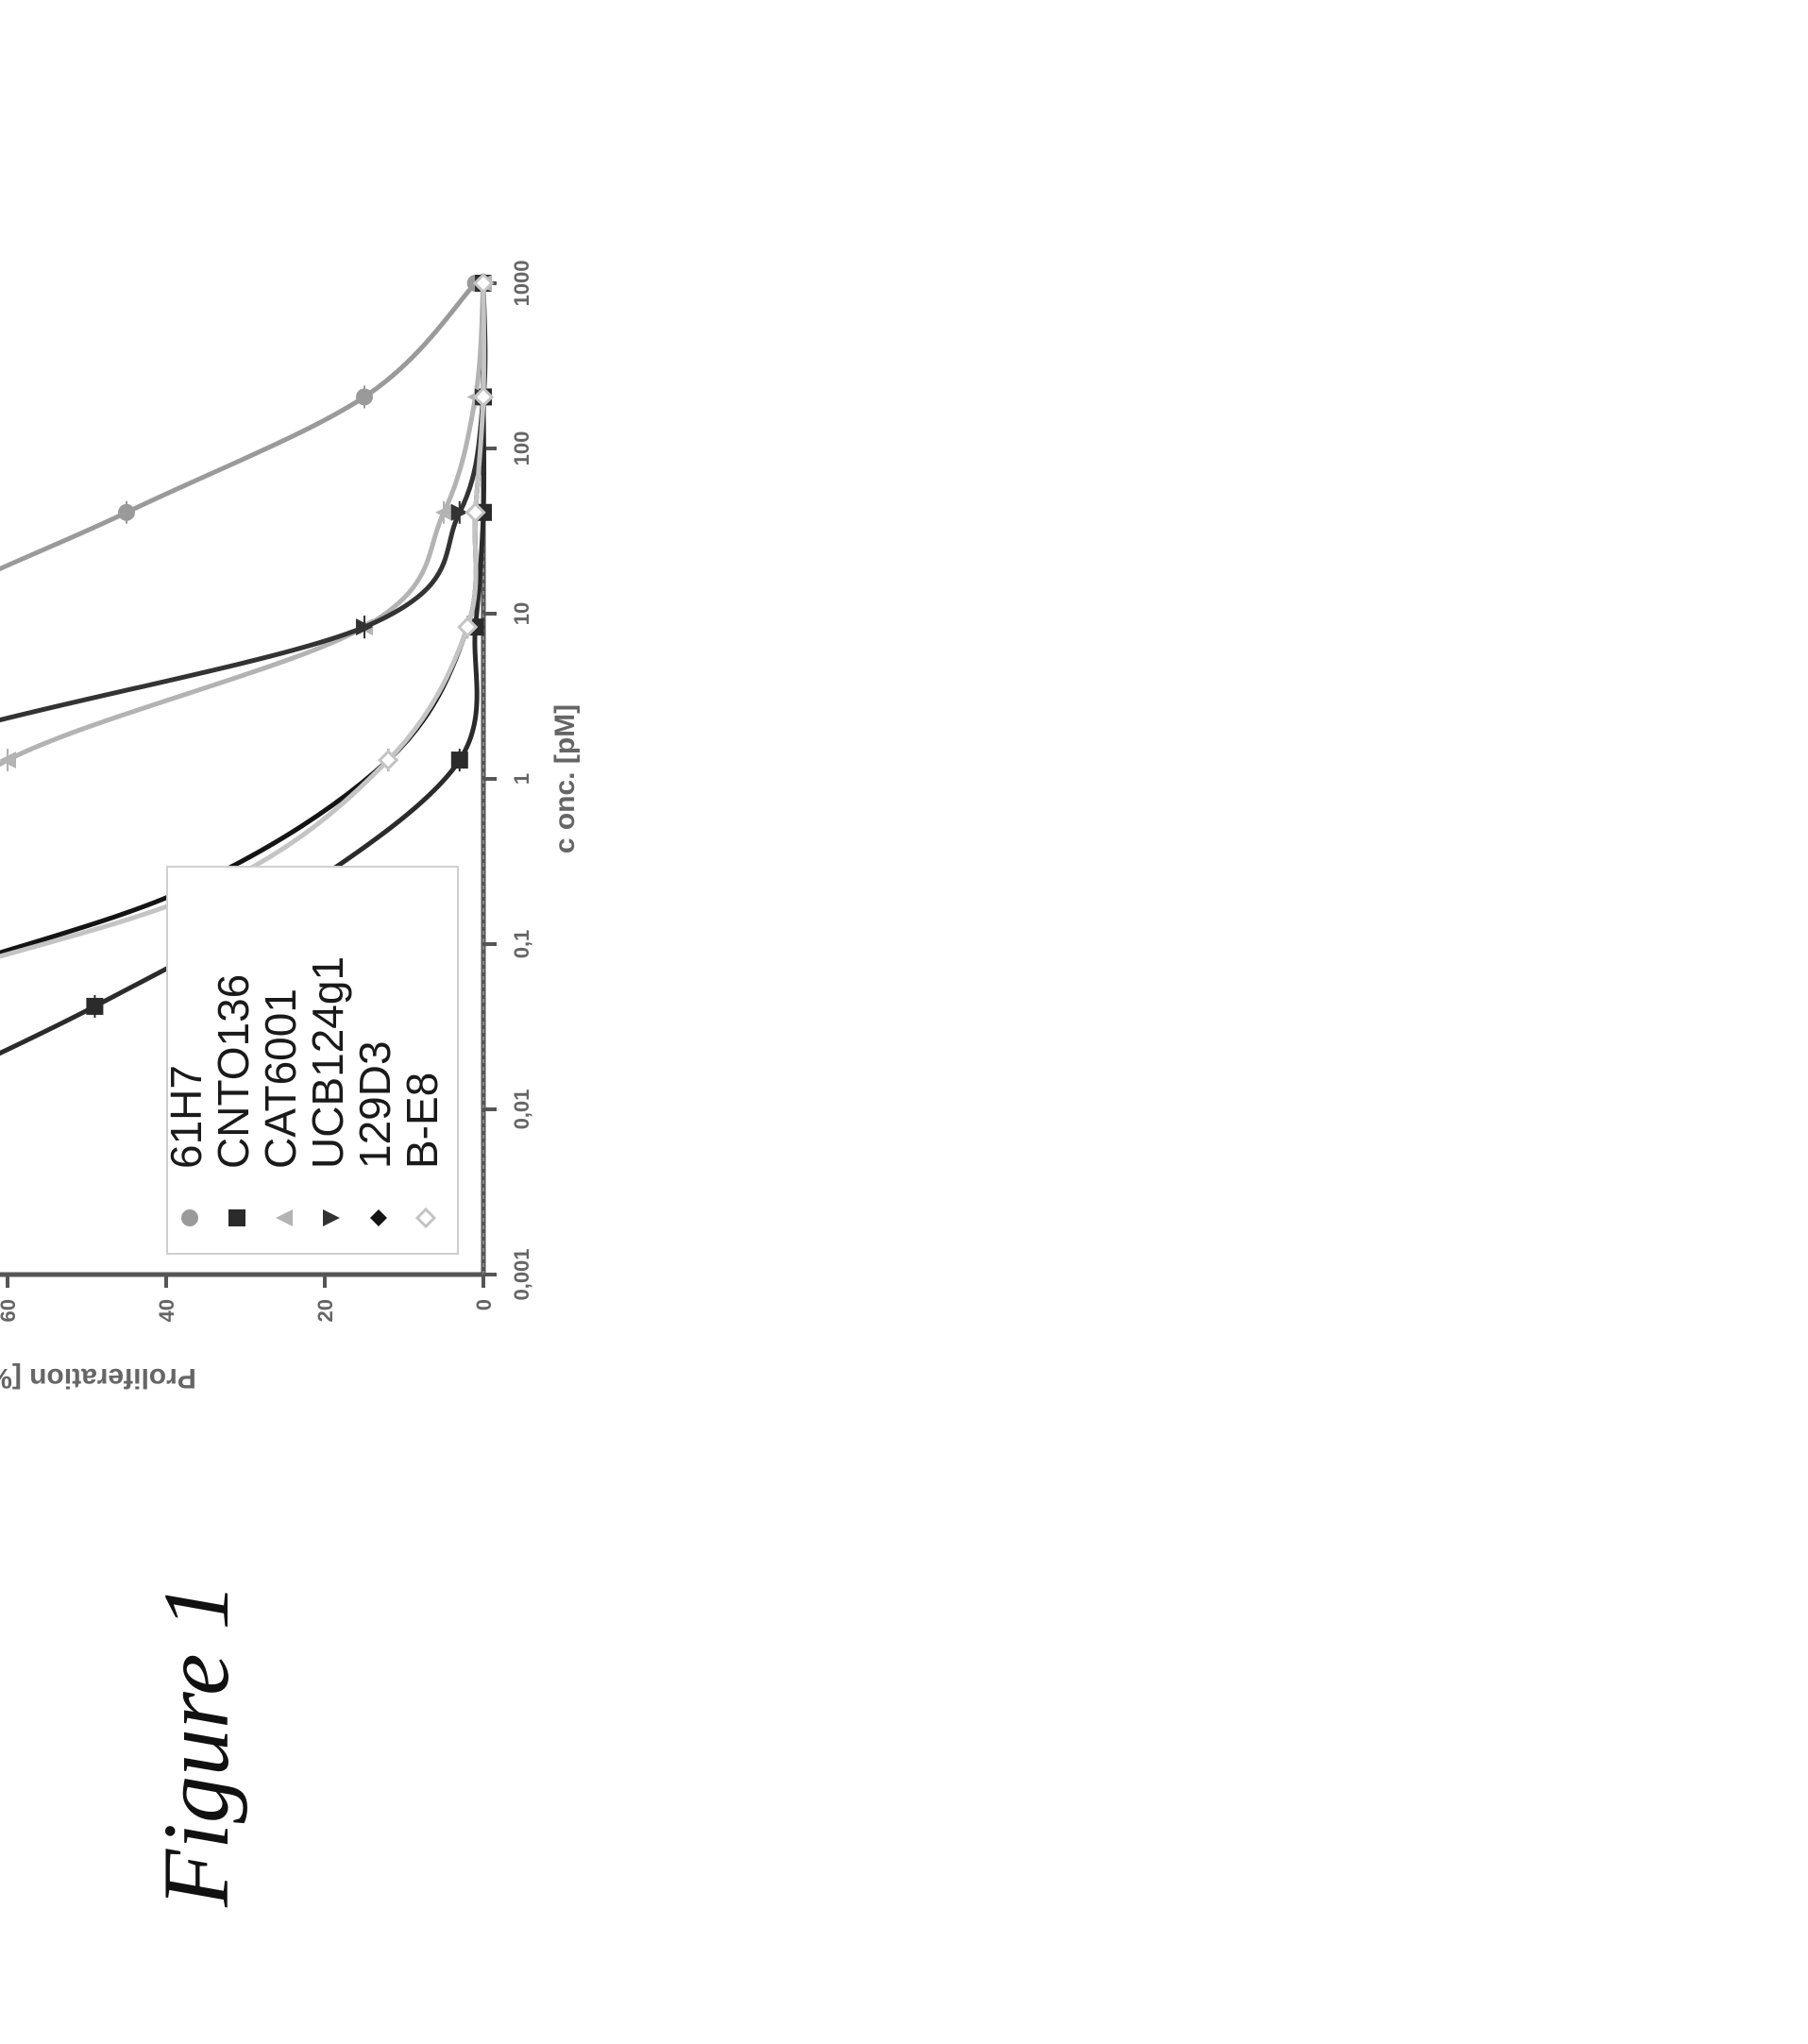 The image size is (1808, 2044). What do you see at coordinates (521, 284) in the screenshot?
I see `x-tick-label: 1000` at bounding box center [521, 284].